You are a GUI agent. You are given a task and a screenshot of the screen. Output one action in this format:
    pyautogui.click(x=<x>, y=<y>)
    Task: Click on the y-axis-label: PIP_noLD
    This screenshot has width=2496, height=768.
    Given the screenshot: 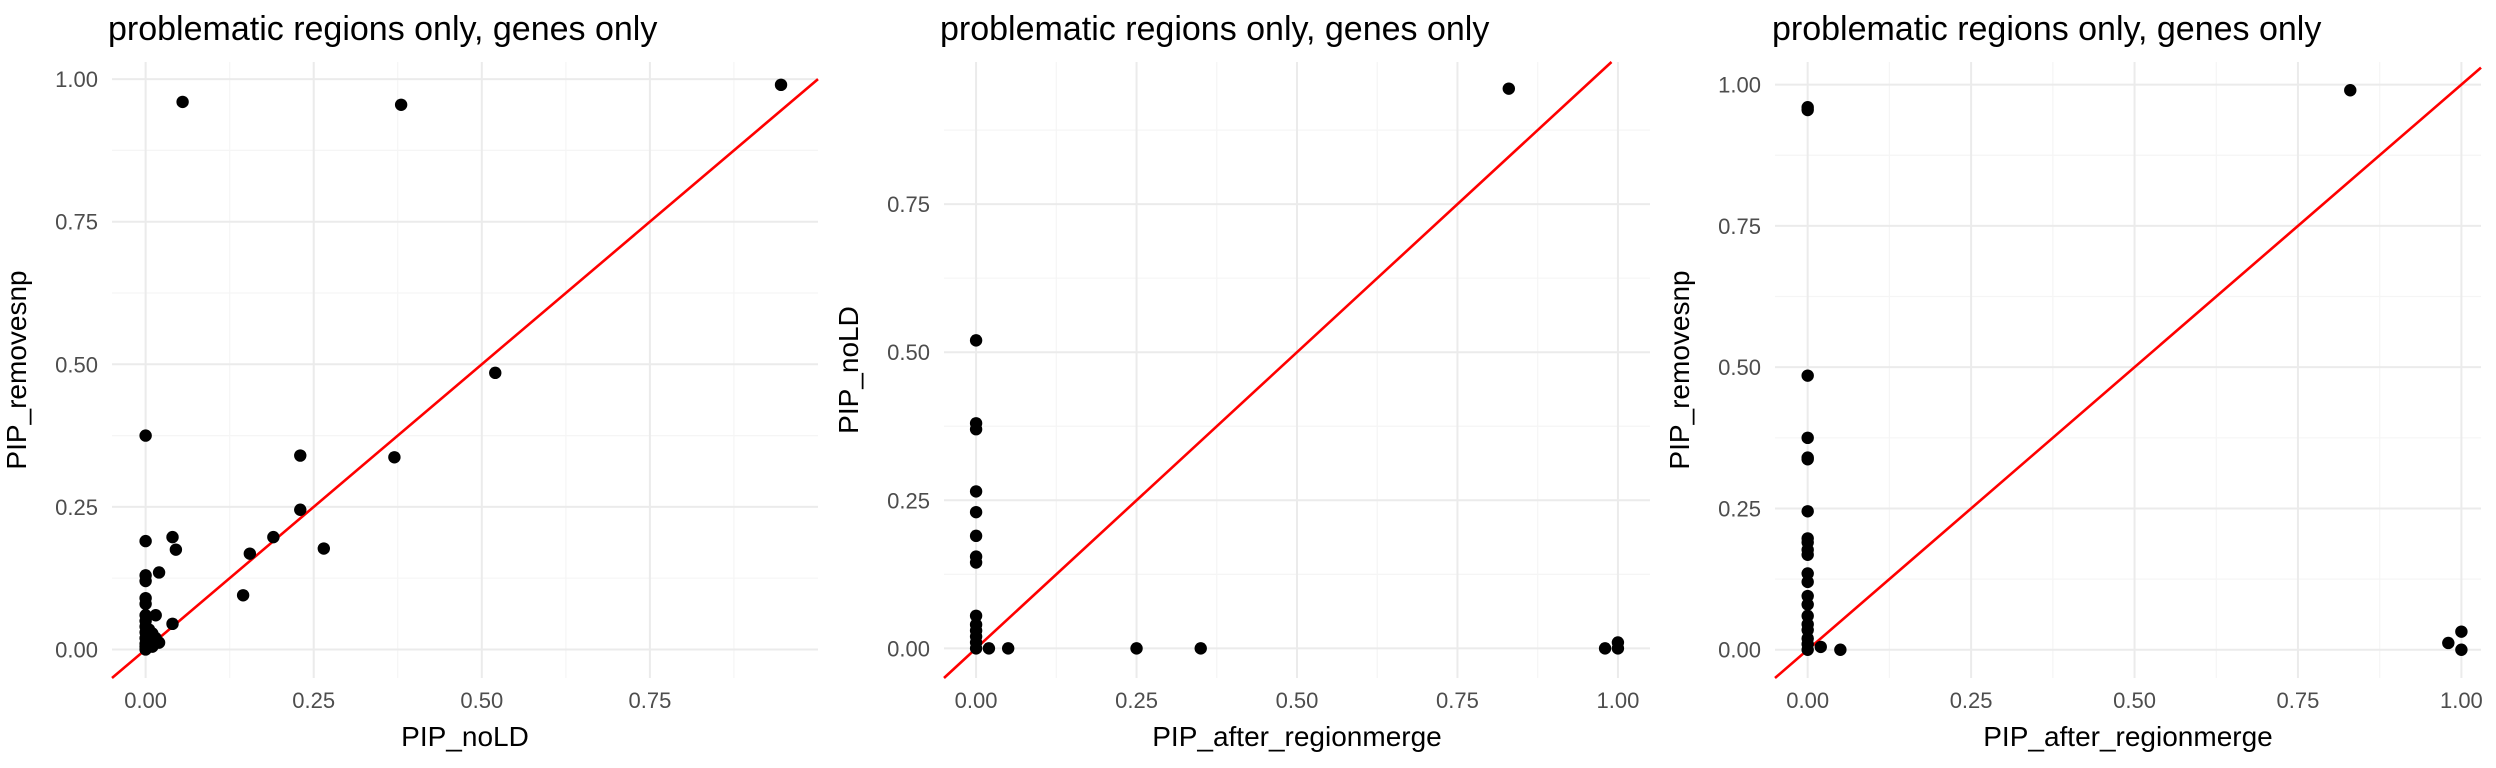 What is the action you would take?
    pyautogui.click(x=848, y=370)
    